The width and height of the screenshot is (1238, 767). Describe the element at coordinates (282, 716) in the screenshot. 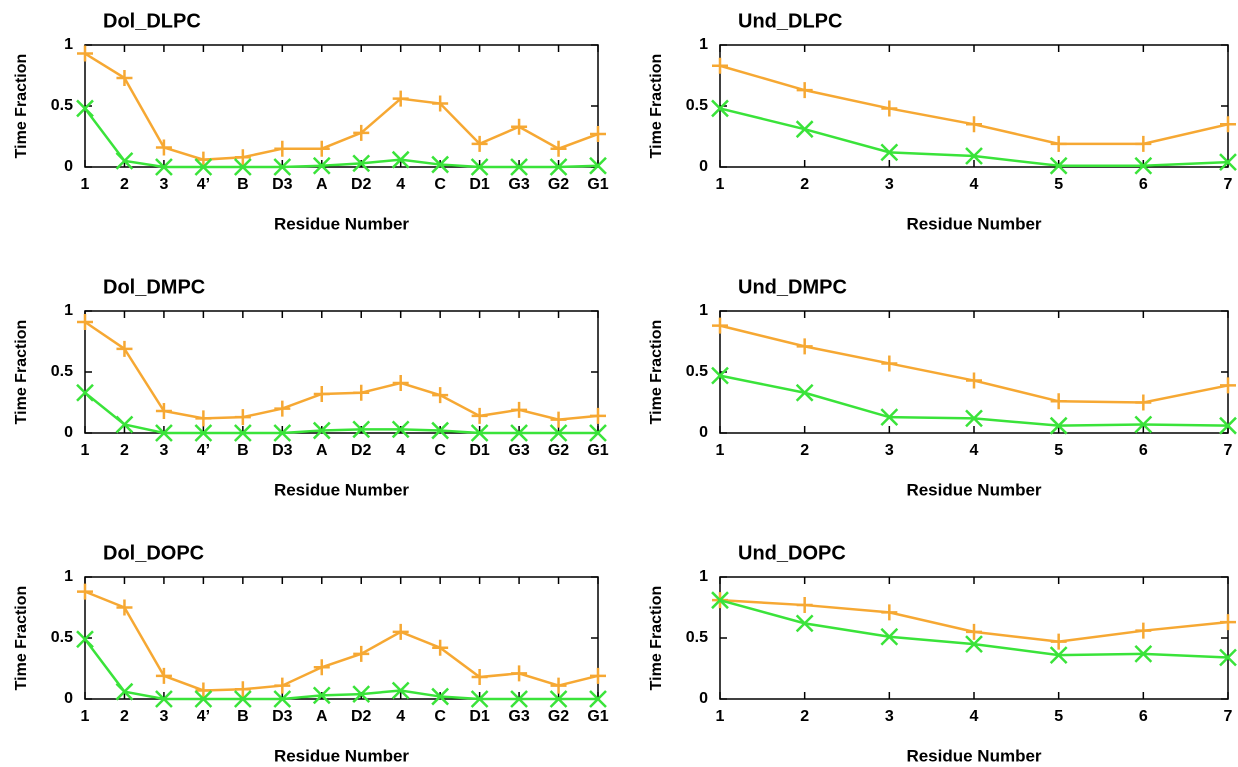

I see `x-tick-label: D3` at that location.